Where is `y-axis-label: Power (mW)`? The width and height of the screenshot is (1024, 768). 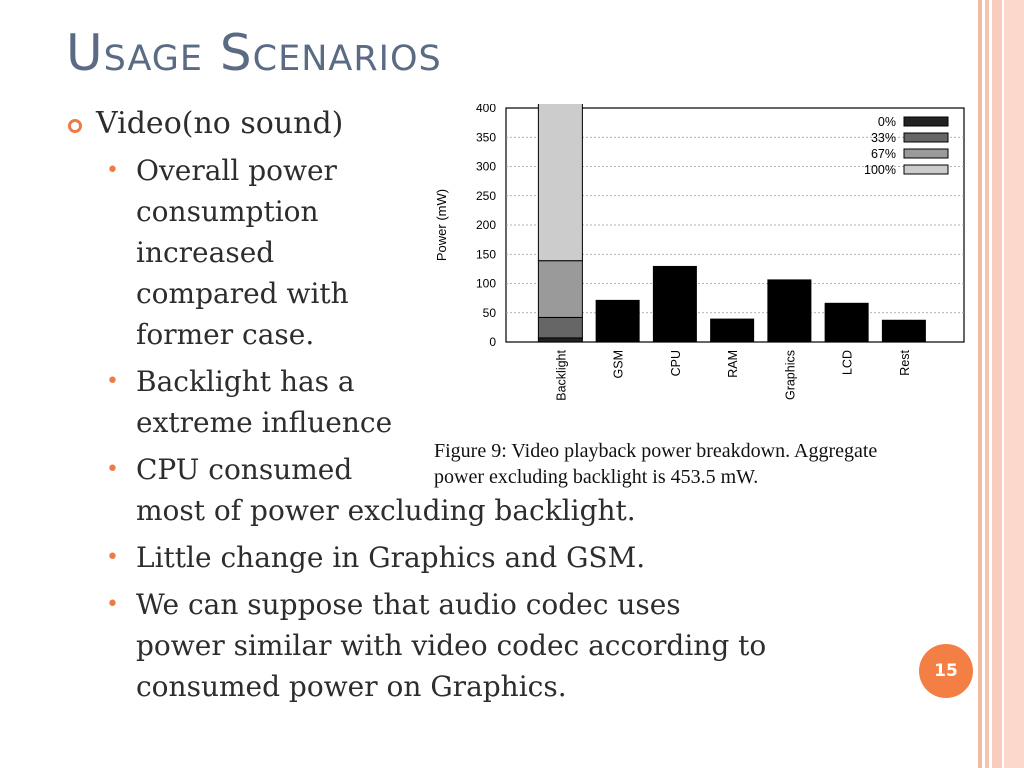 y-axis-label: Power (mW) is located at coordinates (441, 225).